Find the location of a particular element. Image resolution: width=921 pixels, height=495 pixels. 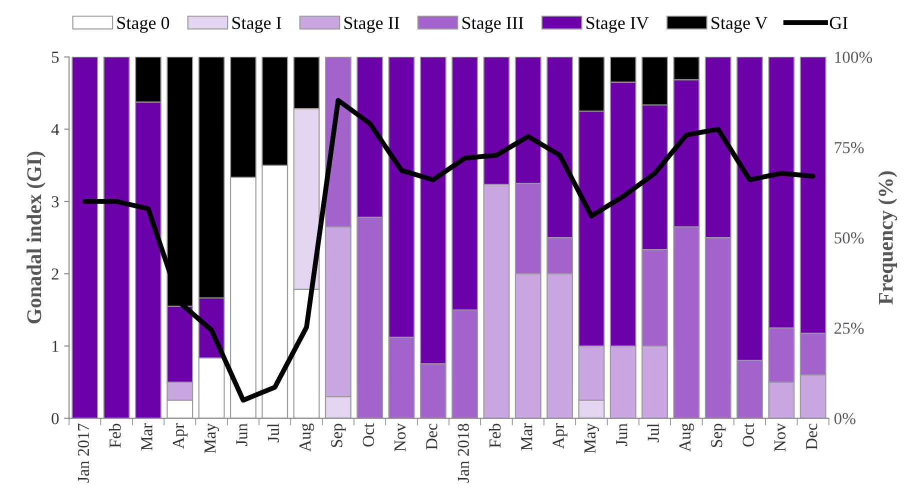

y-tick-label: 2 is located at coordinates (55, 274).